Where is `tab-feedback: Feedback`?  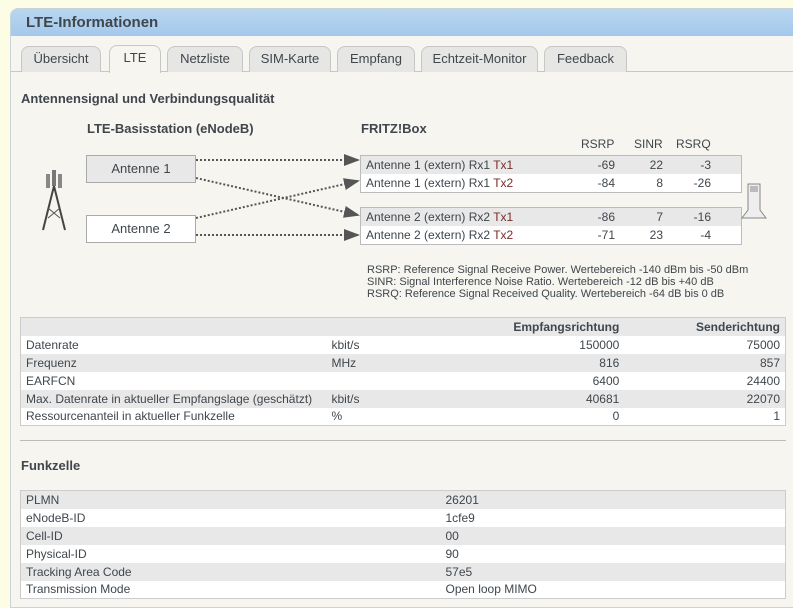 tab-feedback: Feedback is located at coordinates (585, 59).